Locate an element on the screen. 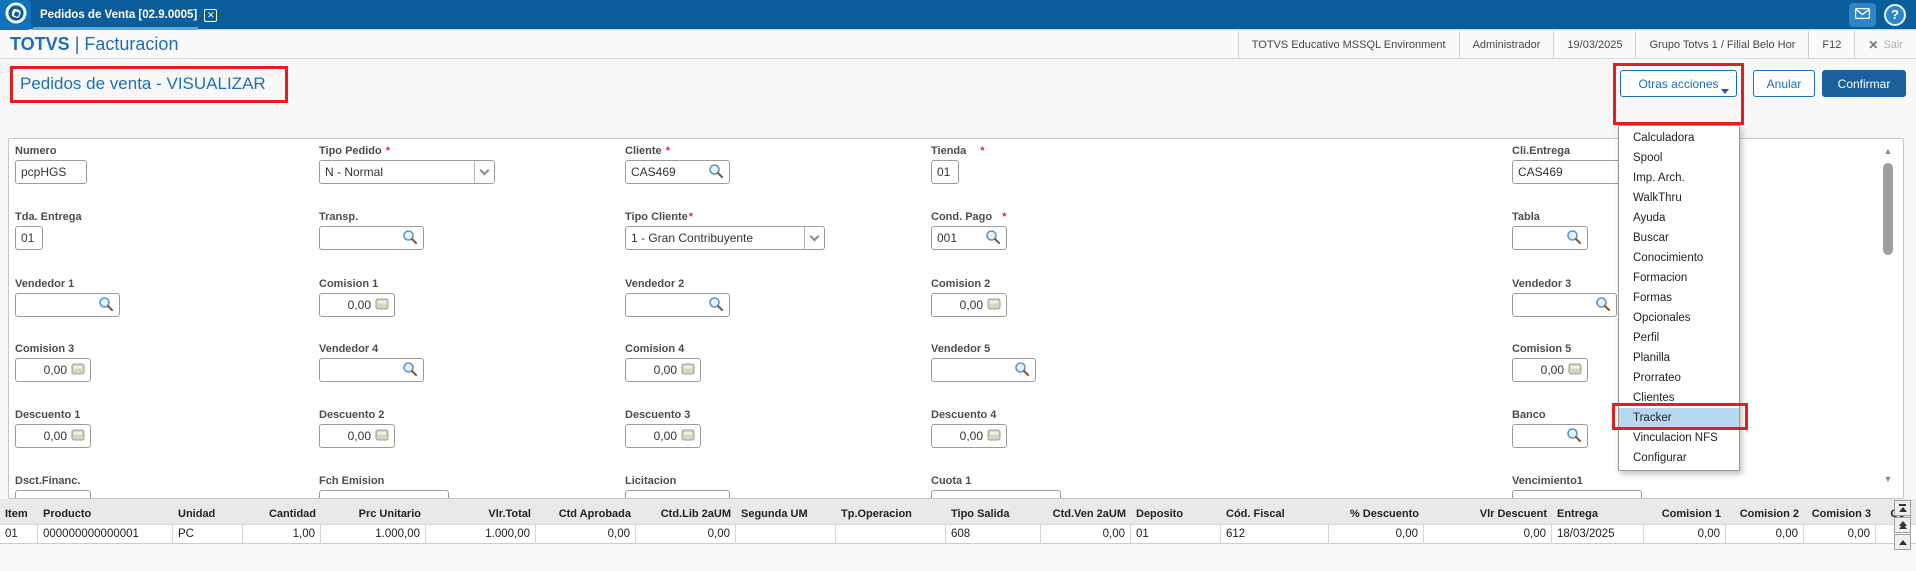 Image resolution: width=1916 pixels, height=571 pixels. scroll-down-icon: ▼ is located at coordinates (1888, 479).